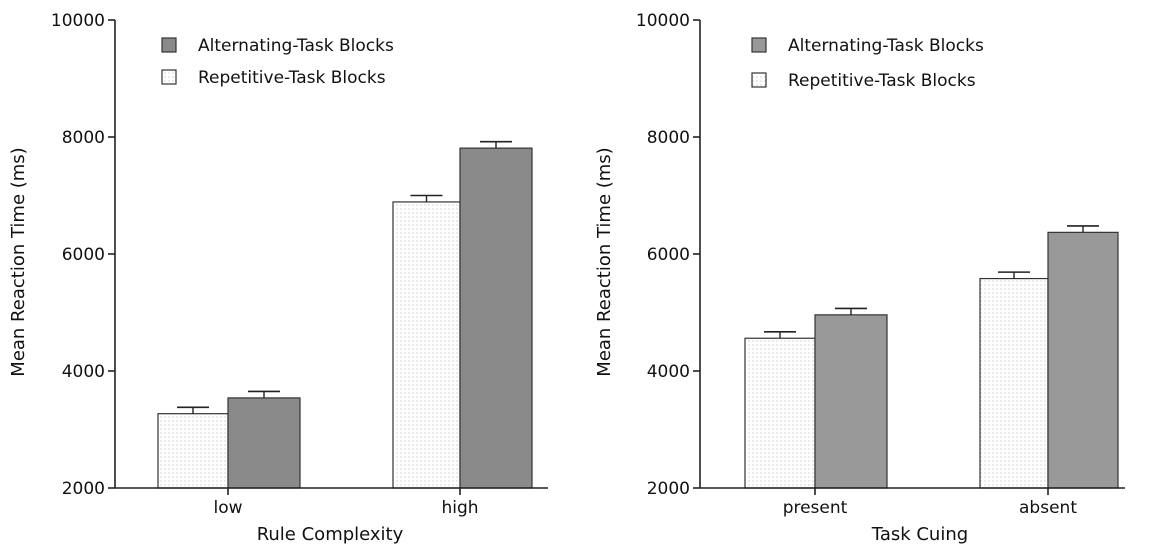 Image resolution: width=1155 pixels, height=548 pixels. What do you see at coordinates (496, 318) in the screenshot?
I see `alternating-bar-high` at bounding box center [496, 318].